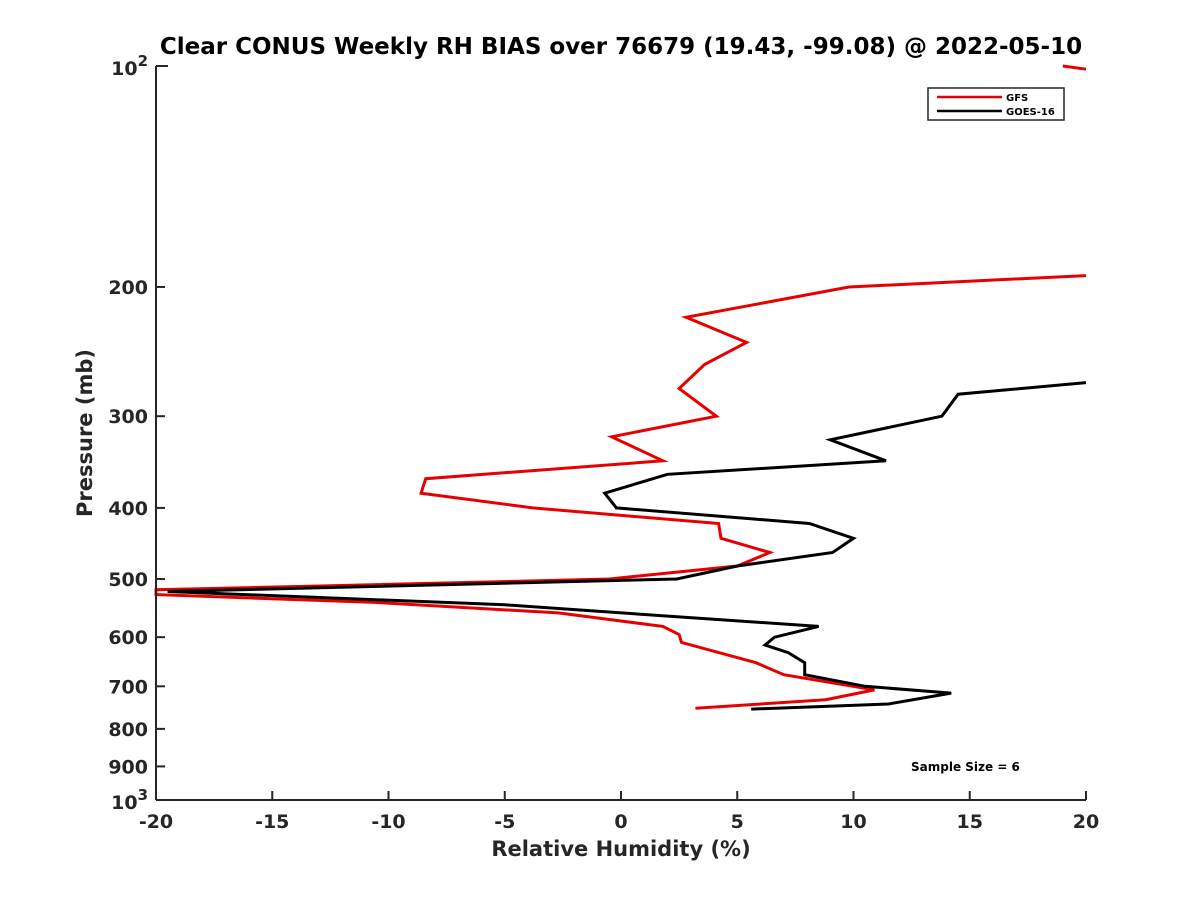 This screenshot has width=1200, height=900. Describe the element at coordinates (138, 433) in the screenshot. I see `y-axis-ticks: 200 300 400 500 600 700 800 900 102 103` at that location.